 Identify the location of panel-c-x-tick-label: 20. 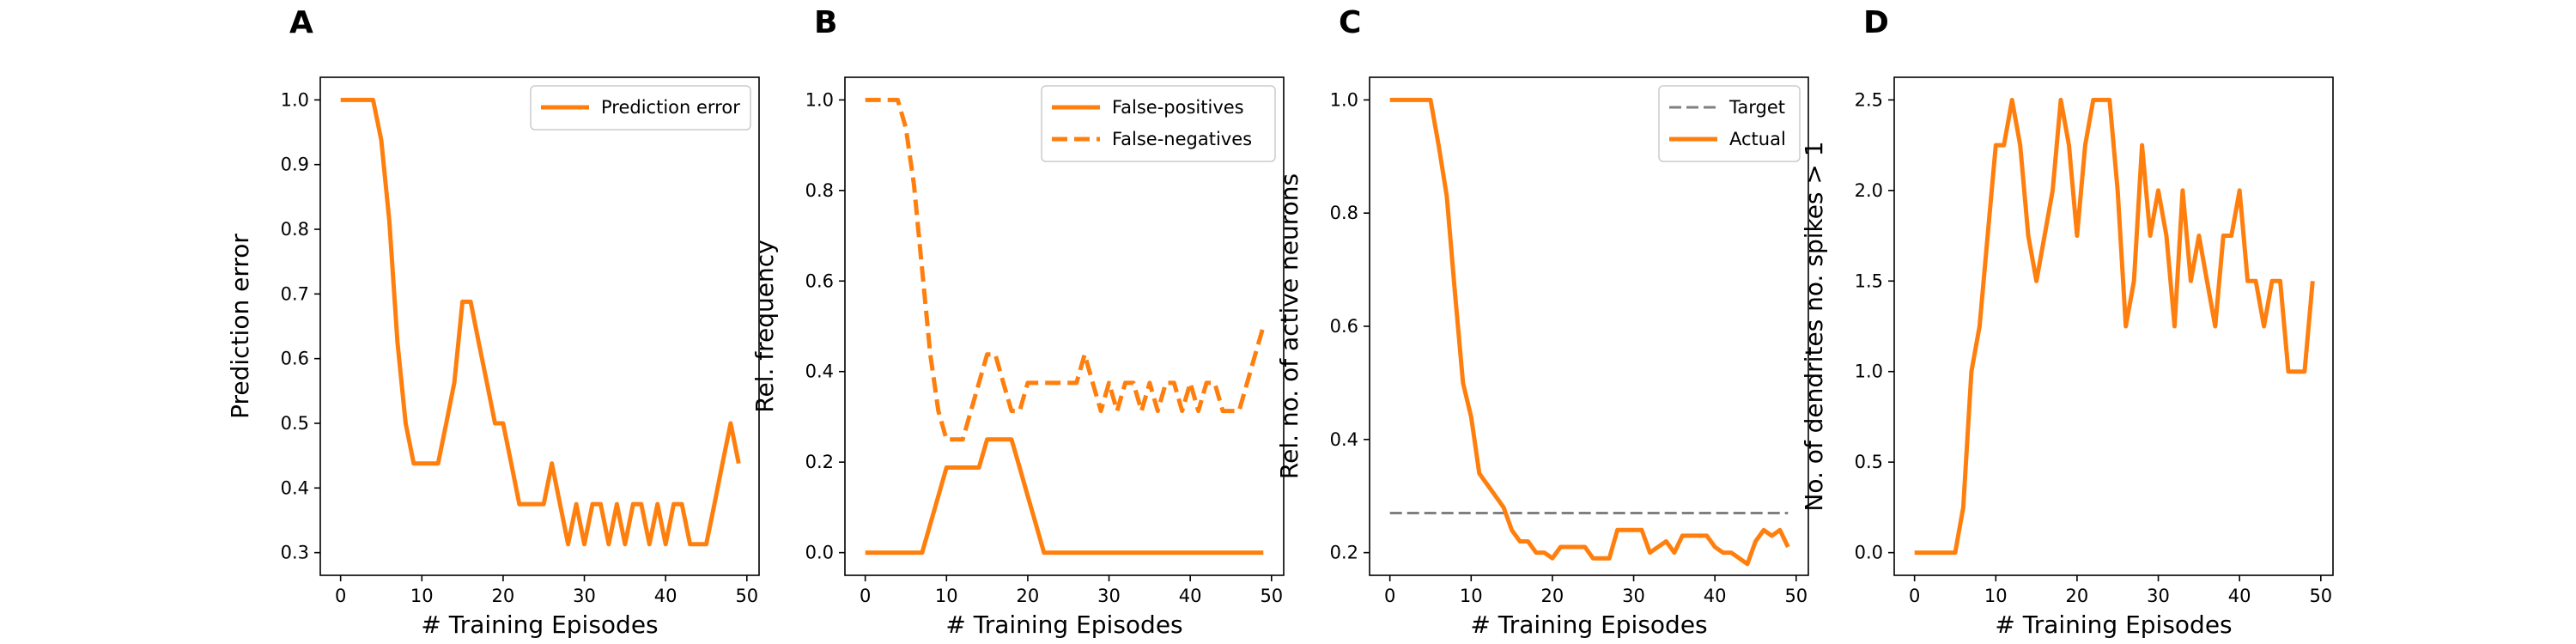
(1553, 596).